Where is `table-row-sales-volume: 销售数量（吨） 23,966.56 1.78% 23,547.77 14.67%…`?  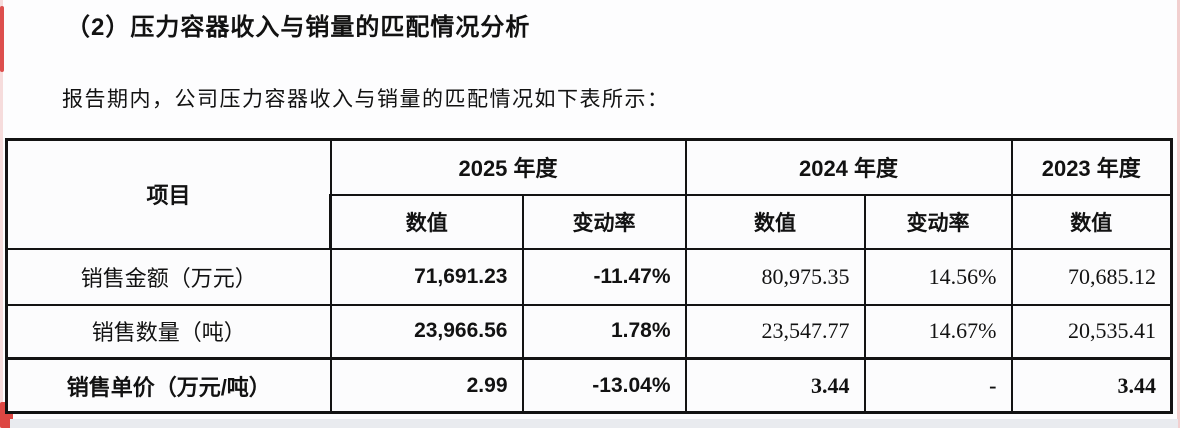
table-row-sales-volume: 销售数量（吨） 23,966.56 1.78% 23,547.77 14.67%… is located at coordinates (589, 331).